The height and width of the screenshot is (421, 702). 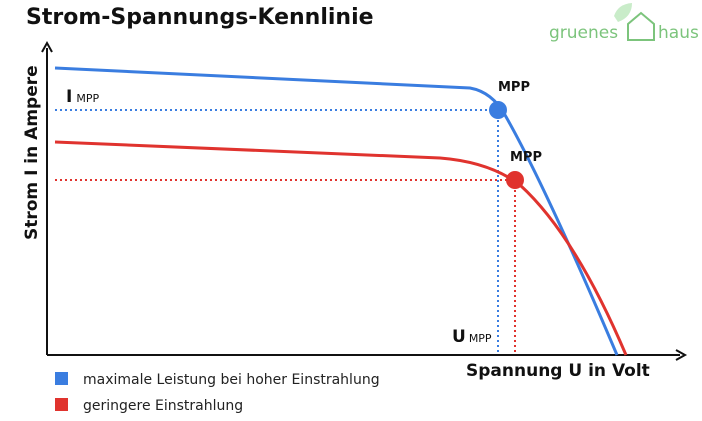 I want to click on y-axis-label: Strom I in Ampere, so click(x=32, y=152).